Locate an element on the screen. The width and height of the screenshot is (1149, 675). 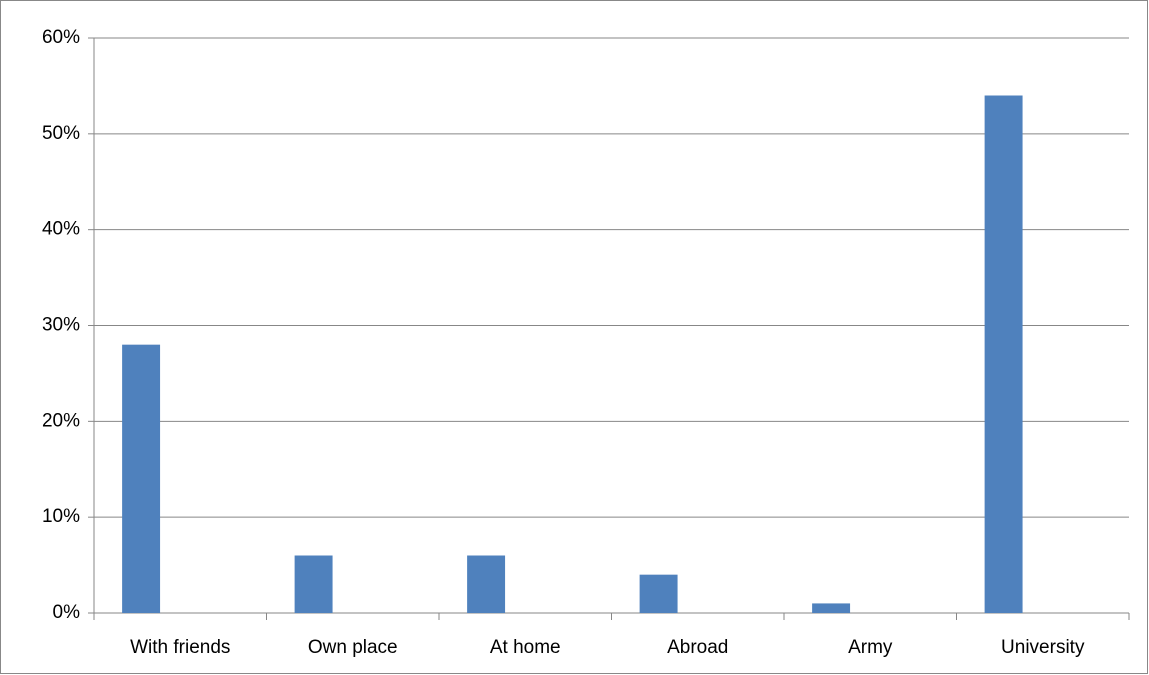
x-tick-label: Abroad is located at coordinates (697, 647).